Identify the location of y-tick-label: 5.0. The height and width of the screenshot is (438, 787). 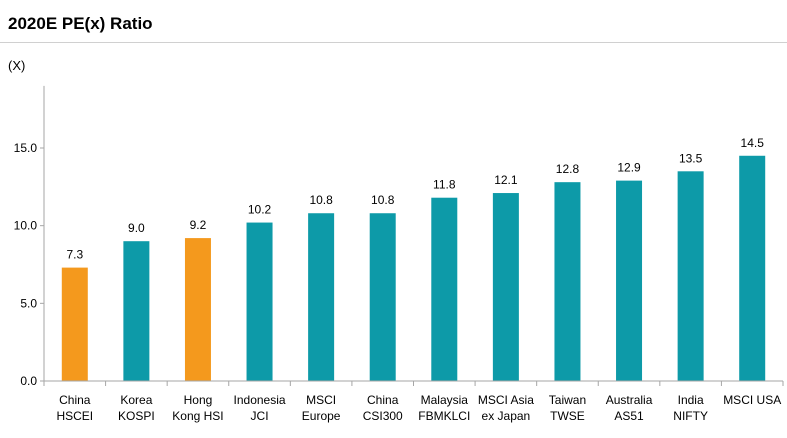
(28, 303).